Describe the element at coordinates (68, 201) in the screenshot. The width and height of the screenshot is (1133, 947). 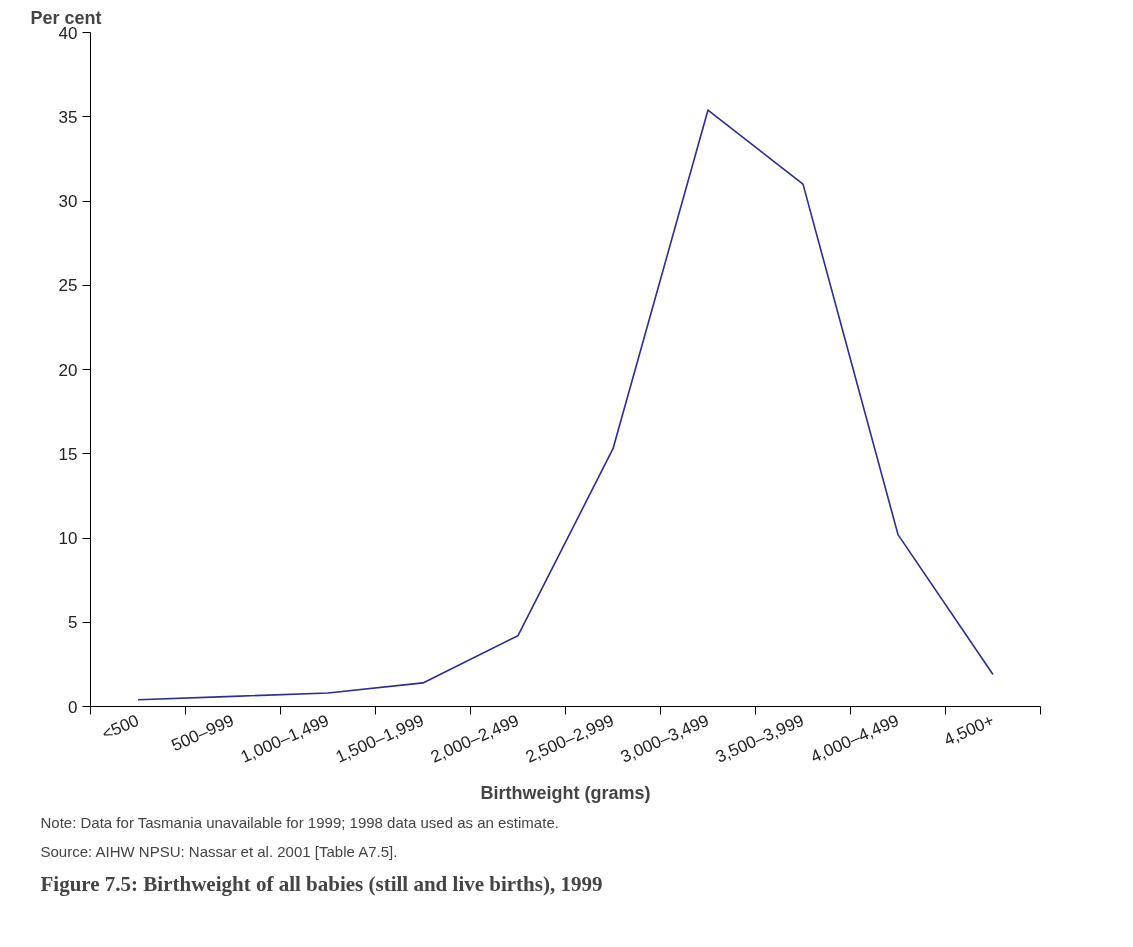
I see `y-tick-label: 30` at that location.